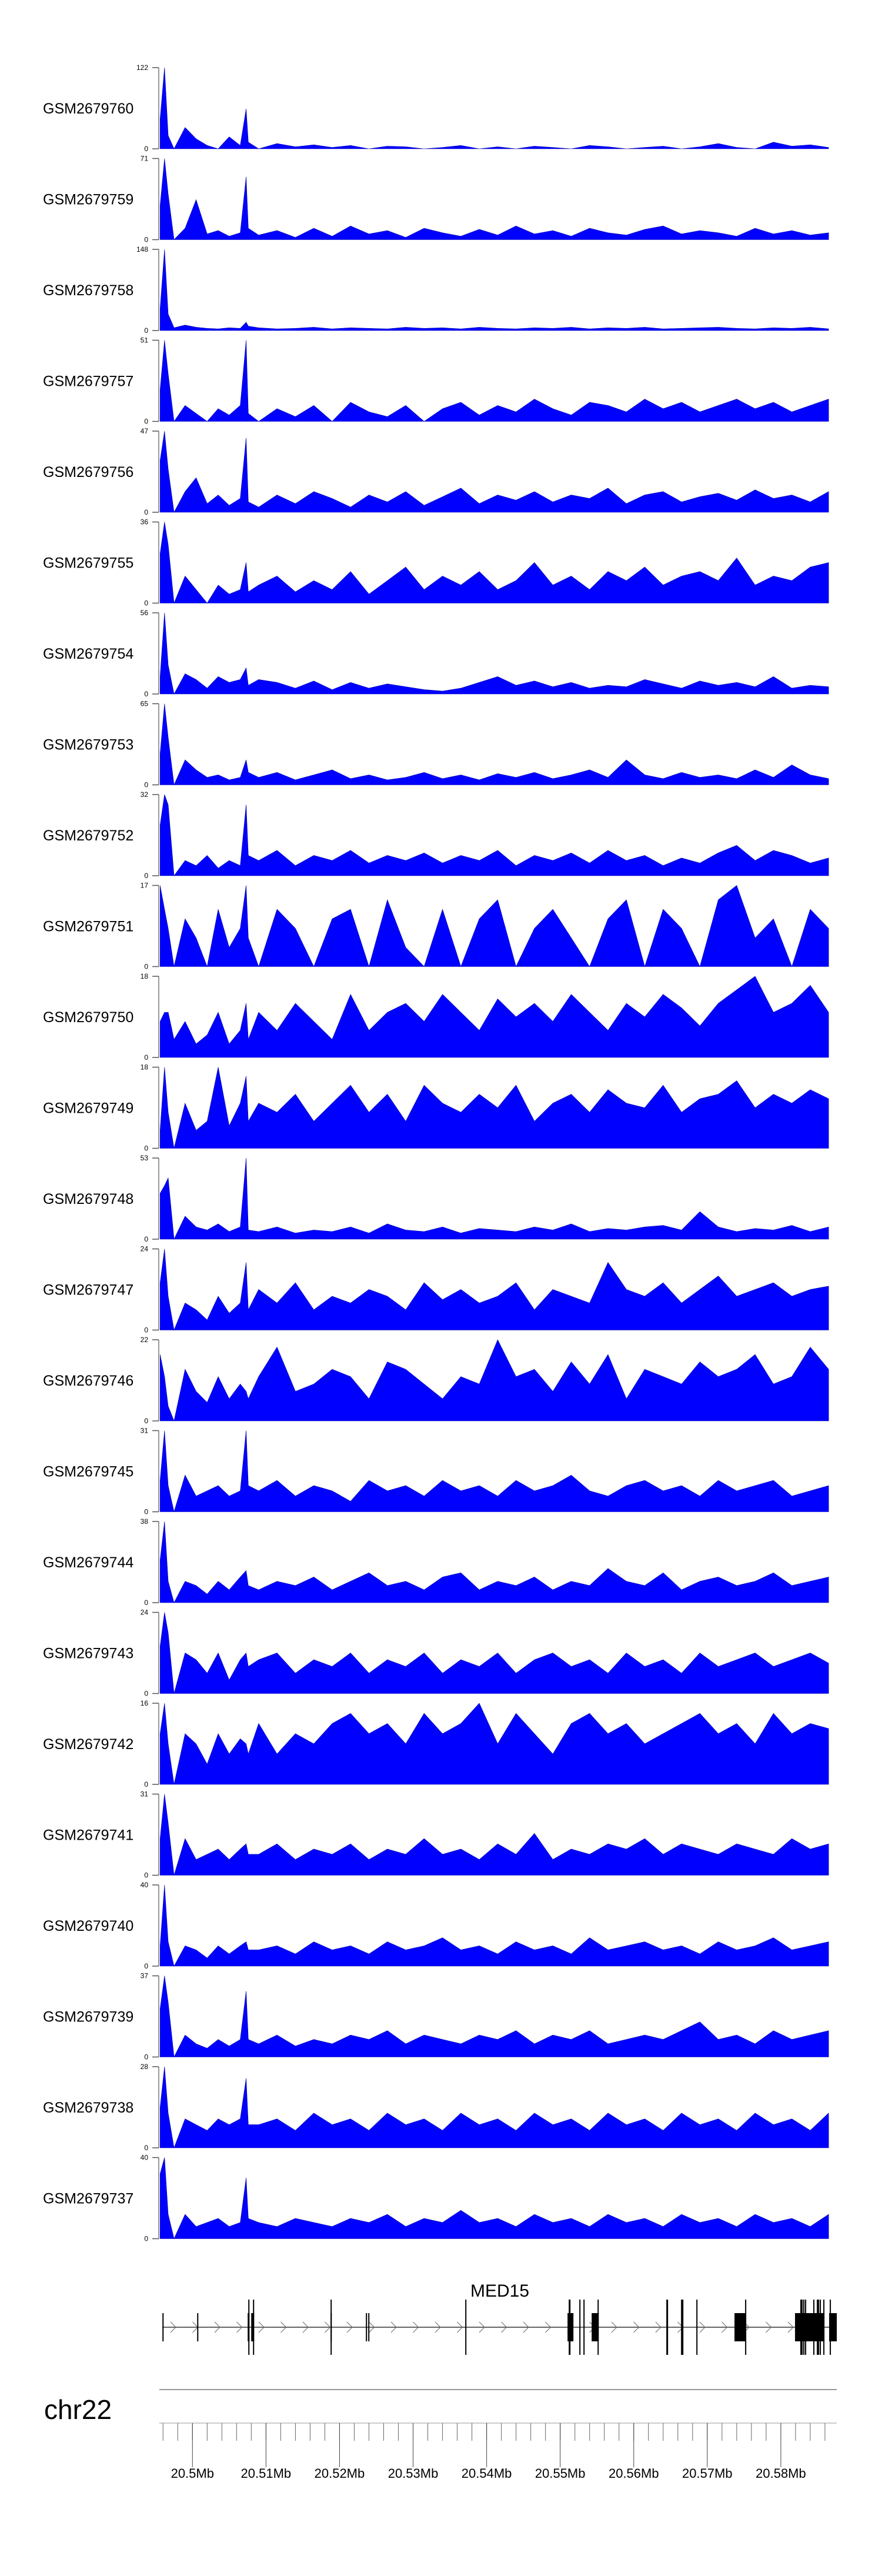 The height and width of the screenshot is (2576, 882). What do you see at coordinates (88, 1472) in the screenshot?
I see `track-label: GSM2679745` at bounding box center [88, 1472].